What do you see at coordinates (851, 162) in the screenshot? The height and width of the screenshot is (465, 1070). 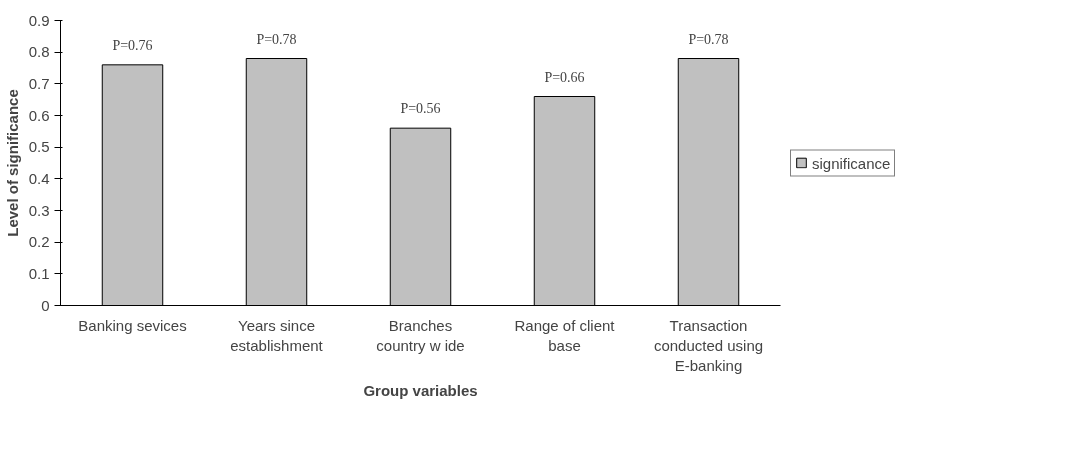 I see `legend-label: significance` at bounding box center [851, 162].